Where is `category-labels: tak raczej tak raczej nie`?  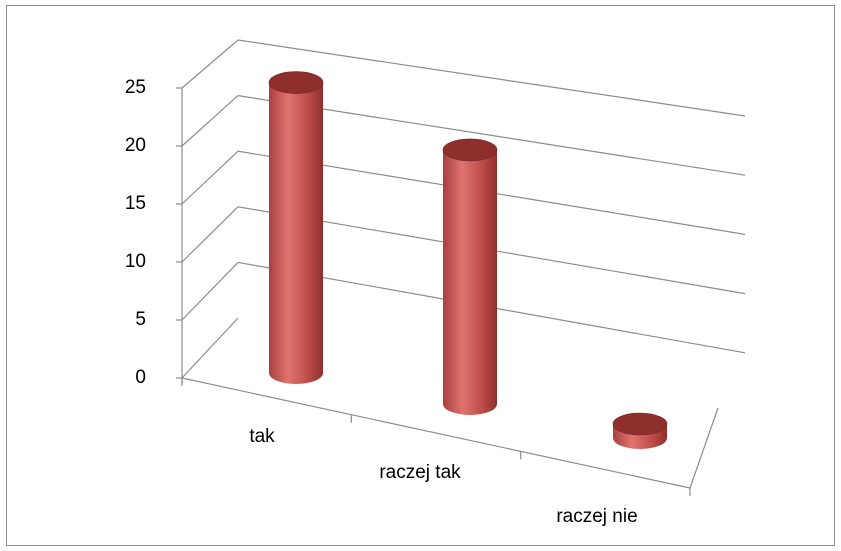 category-labels: tak raczej tak raczej nie is located at coordinates (443, 476).